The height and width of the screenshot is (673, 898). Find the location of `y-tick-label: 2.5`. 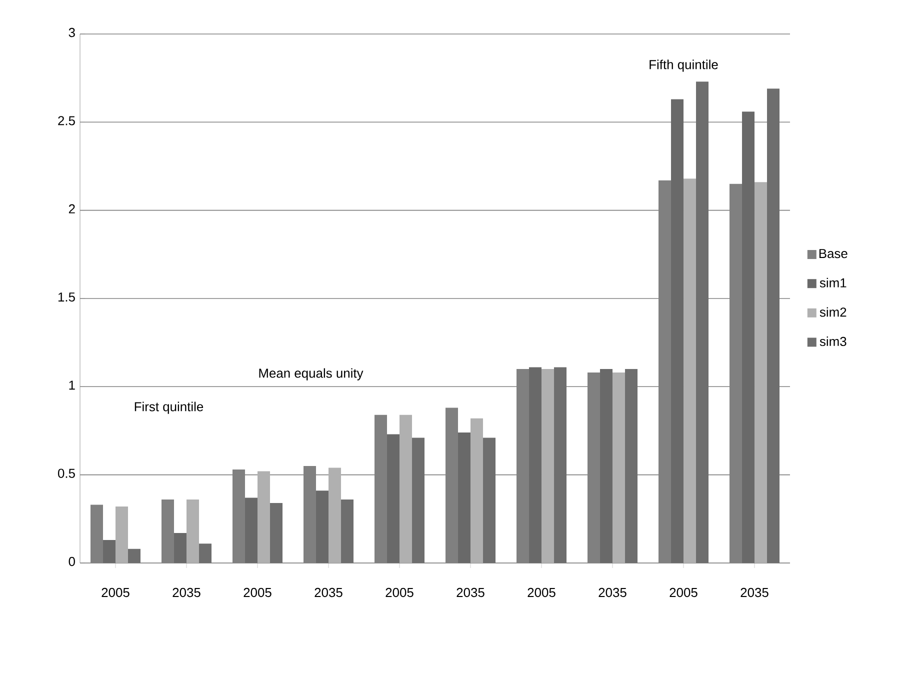

y-tick-label: 2.5 is located at coordinates (66, 121).